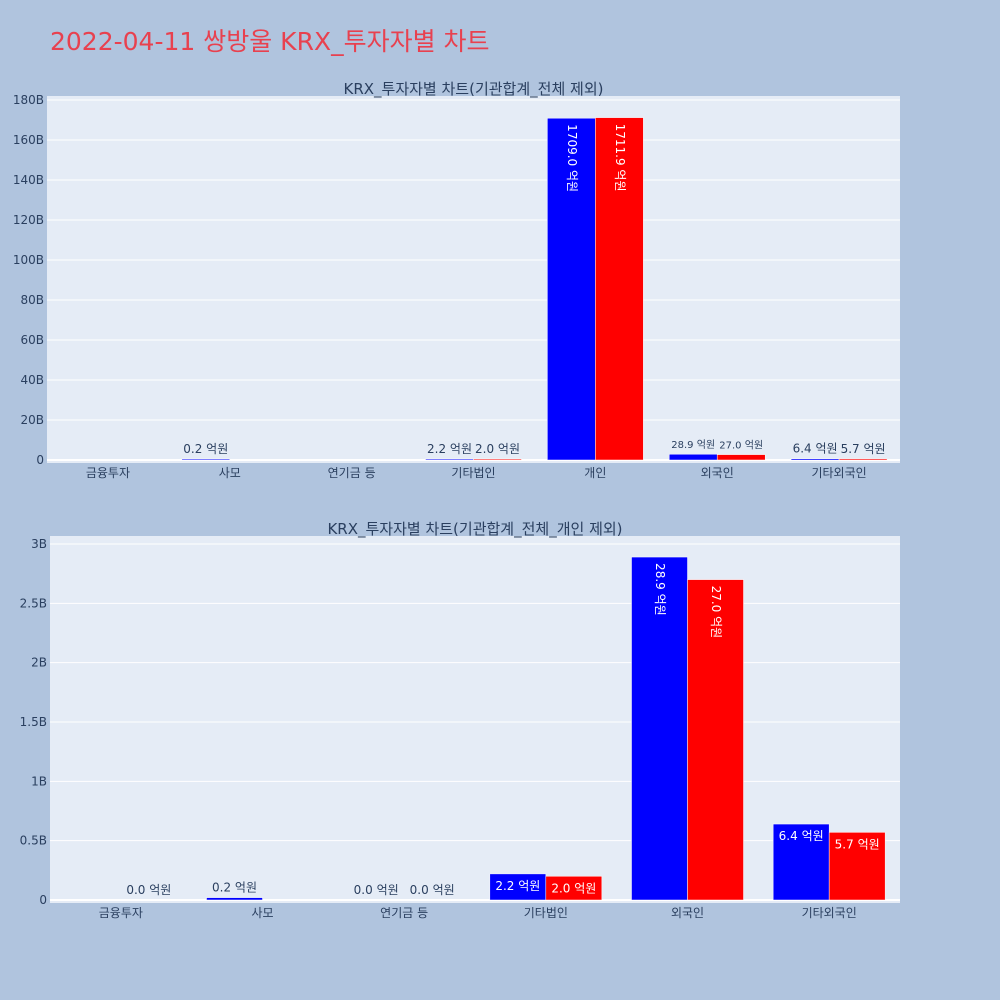  What do you see at coordinates (39, 781) in the screenshot?
I see `y-tick-label: 1B` at bounding box center [39, 781].